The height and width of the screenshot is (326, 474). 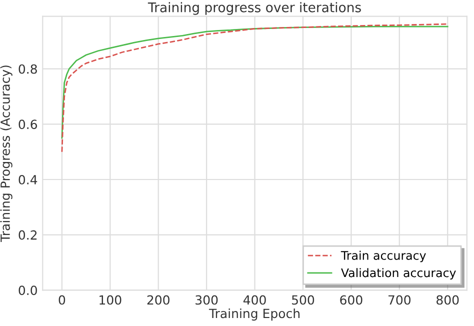 What do you see at coordinates (6, 154) in the screenshot?
I see `y-axis-title: Training Progress (Accuracy)` at bounding box center [6, 154].